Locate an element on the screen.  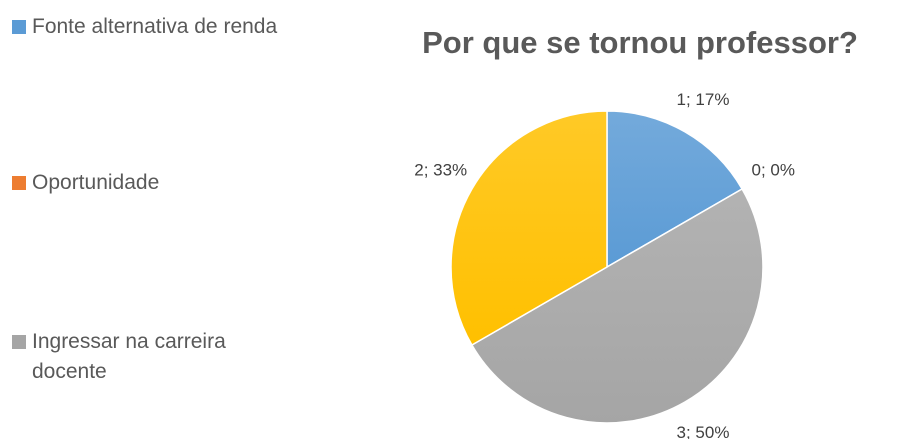
legend-entry: Ingressar na carreira docente is located at coordinates (152, 357).